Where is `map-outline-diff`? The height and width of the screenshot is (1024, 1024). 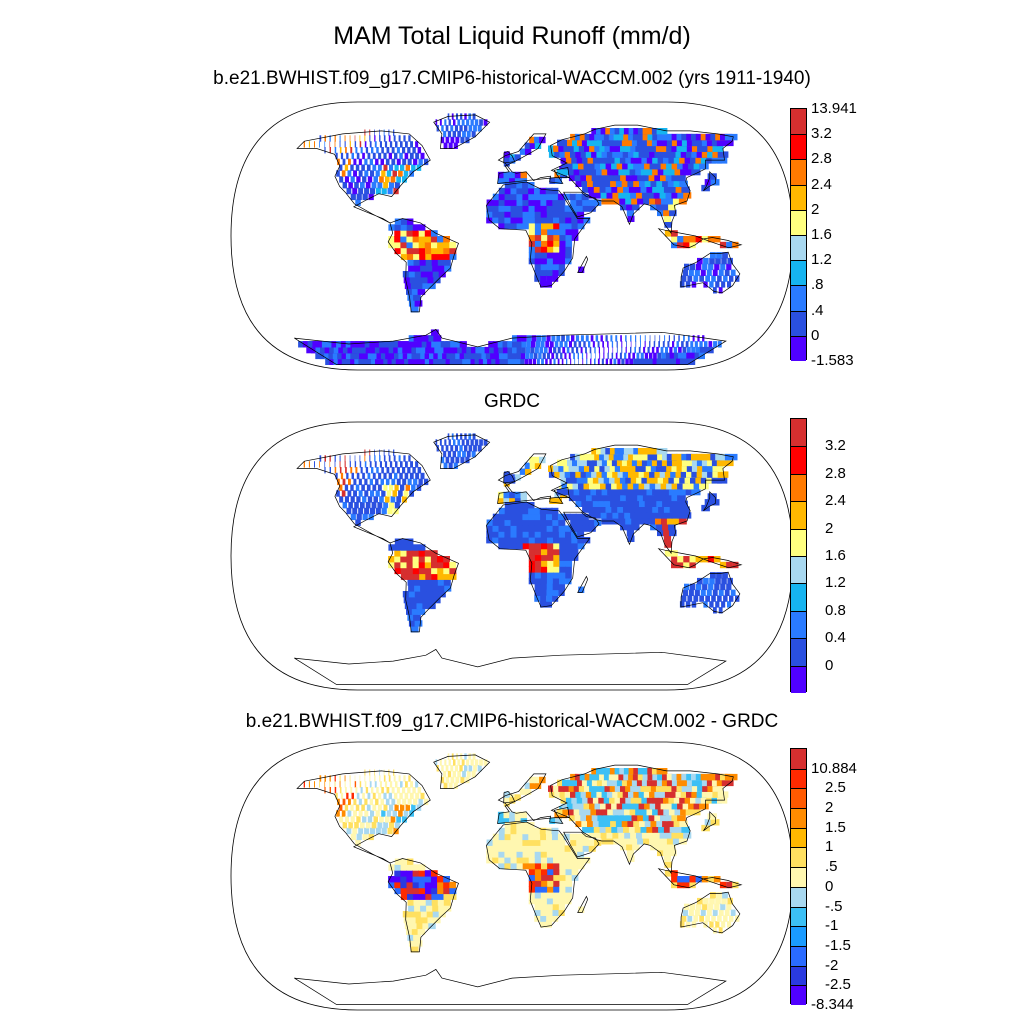 map-outline-diff is located at coordinates (512, 876).